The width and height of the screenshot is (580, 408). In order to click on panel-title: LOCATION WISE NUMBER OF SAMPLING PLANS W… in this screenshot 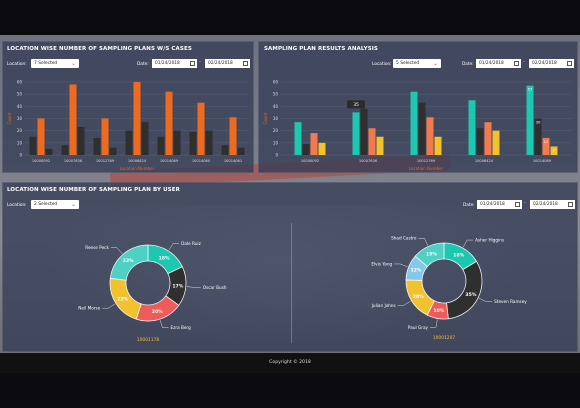, I will do `click(99, 49)`.